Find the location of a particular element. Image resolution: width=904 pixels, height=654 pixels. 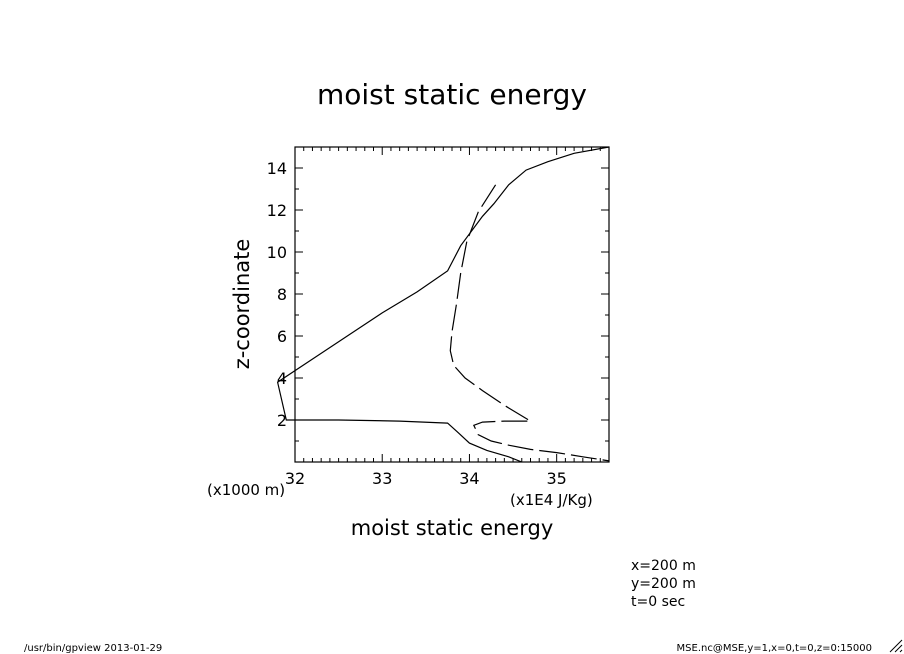

x-tick-label: 34 is located at coordinates (469, 478).